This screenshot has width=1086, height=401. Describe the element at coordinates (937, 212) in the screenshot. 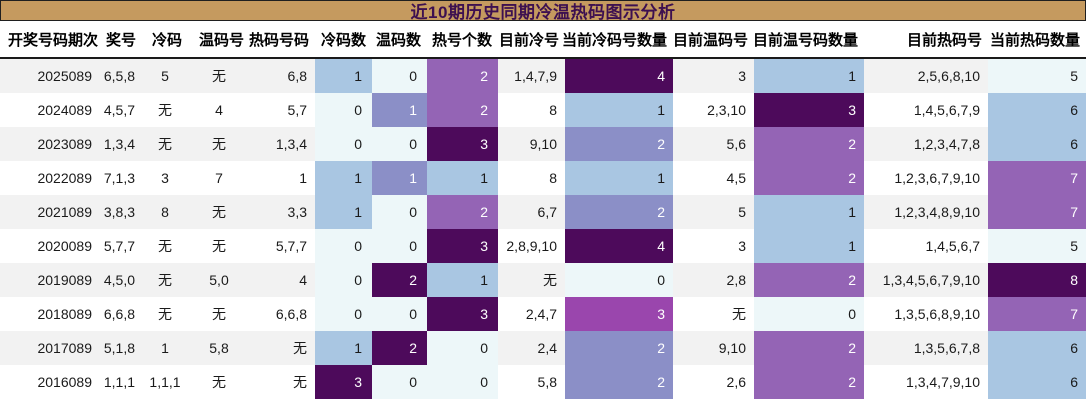

I see `cell-cur_hot: 1,2,3,4,8,9,10` at that location.